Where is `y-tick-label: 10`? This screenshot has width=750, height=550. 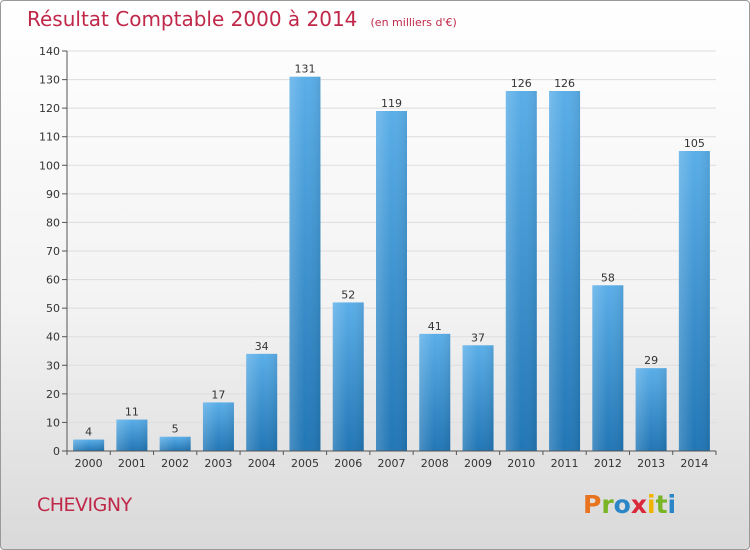
y-tick-label: 10 is located at coordinates (53, 422).